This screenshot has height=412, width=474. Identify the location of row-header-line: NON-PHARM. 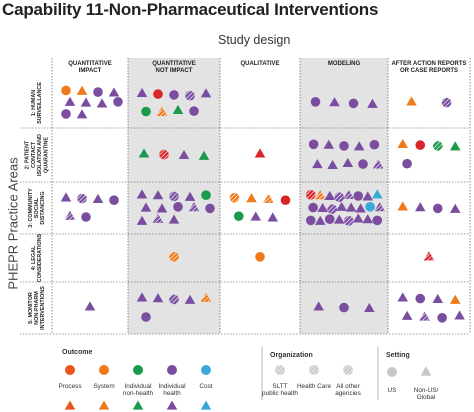
(37, 308).